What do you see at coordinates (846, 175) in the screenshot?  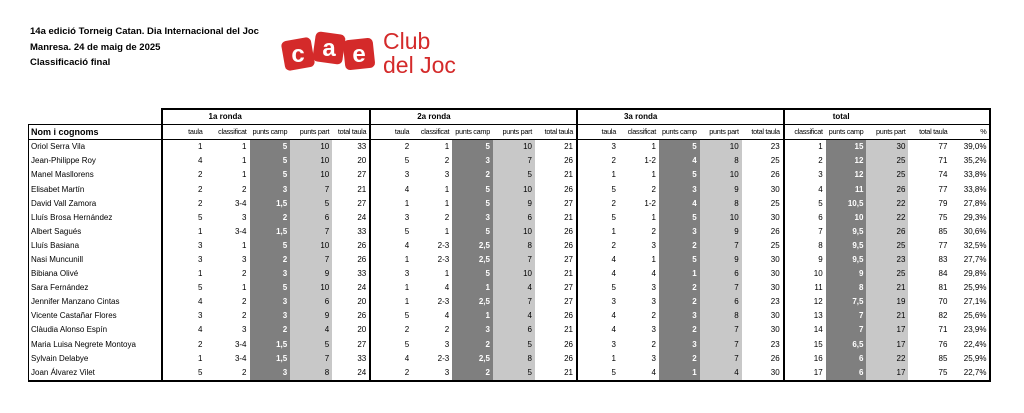 I see `total-cell: 12` at bounding box center [846, 175].